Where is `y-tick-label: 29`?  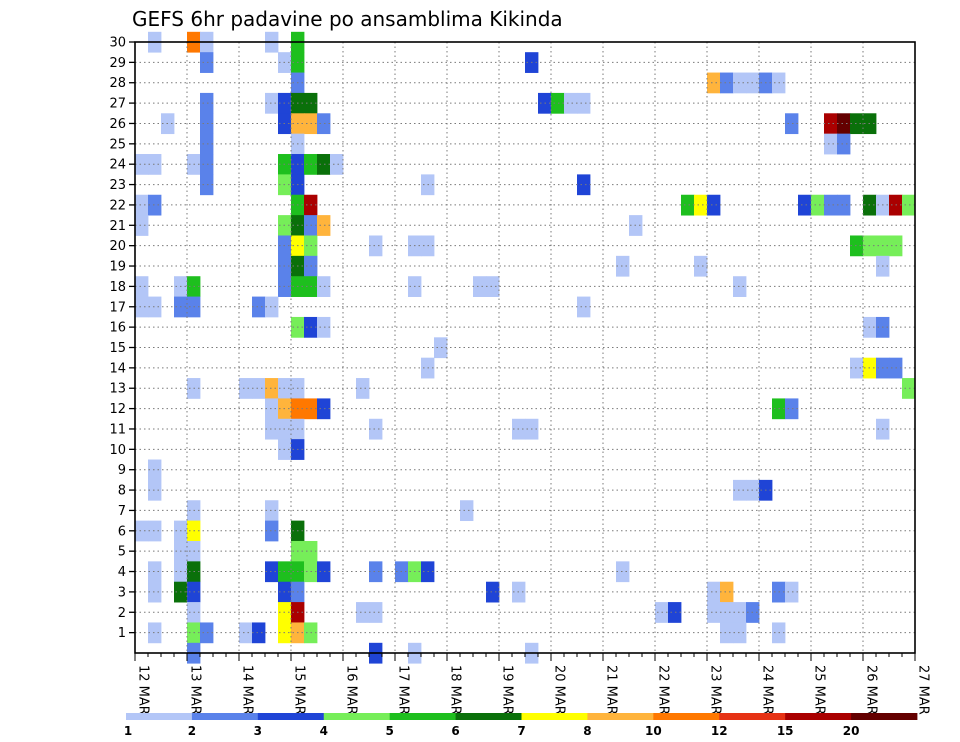
y-tick-label: 29 is located at coordinates (117, 63).